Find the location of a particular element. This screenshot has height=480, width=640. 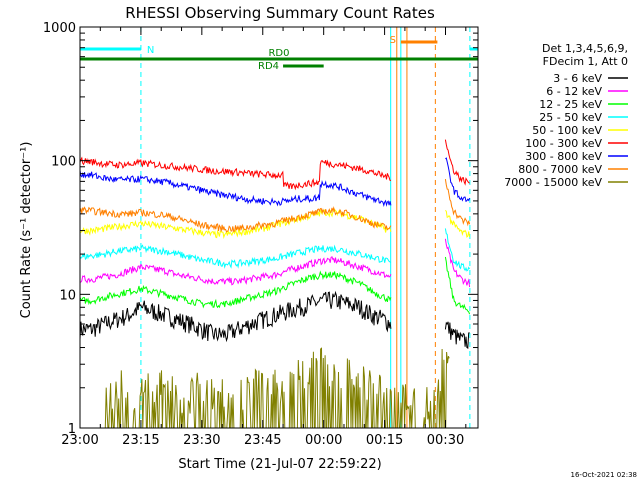

chart-title: RHESSI Observing Summary Count Rates is located at coordinates (280, 13).